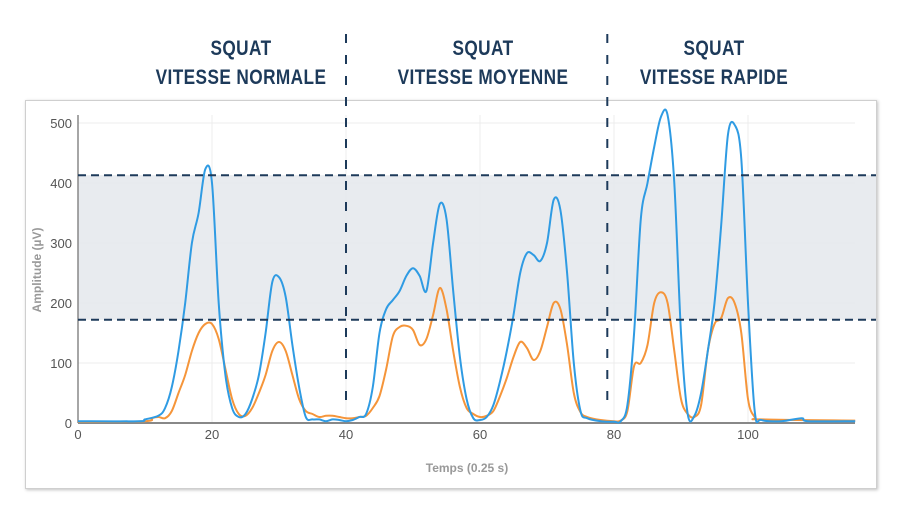 The image size is (902, 518). I want to click on y-tick-label: 100, so click(61, 363).